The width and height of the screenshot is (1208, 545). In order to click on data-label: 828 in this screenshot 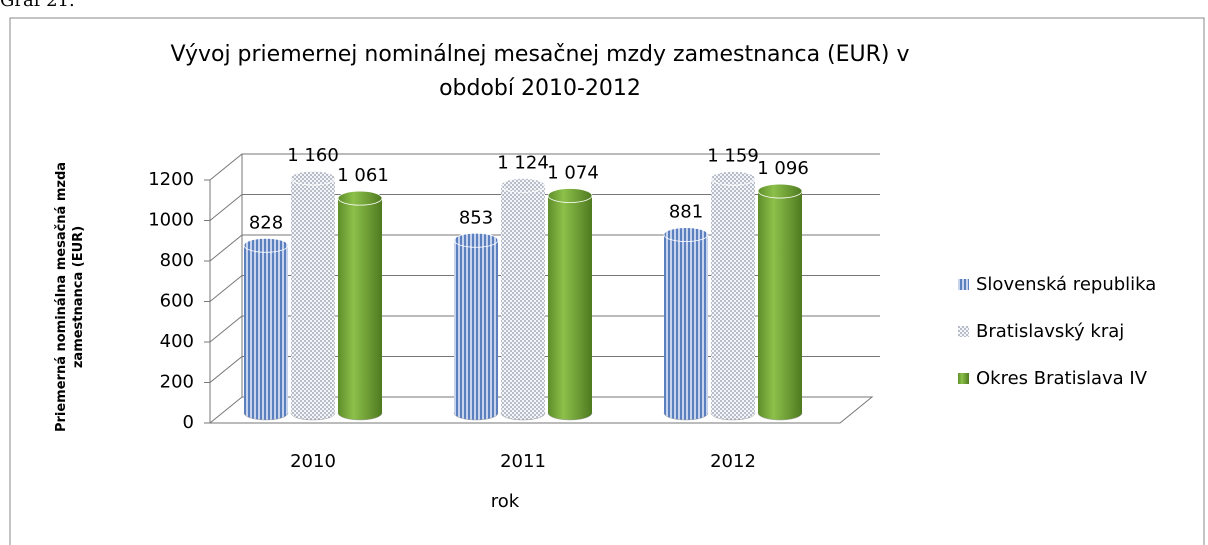, I will do `click(266, 222)`.